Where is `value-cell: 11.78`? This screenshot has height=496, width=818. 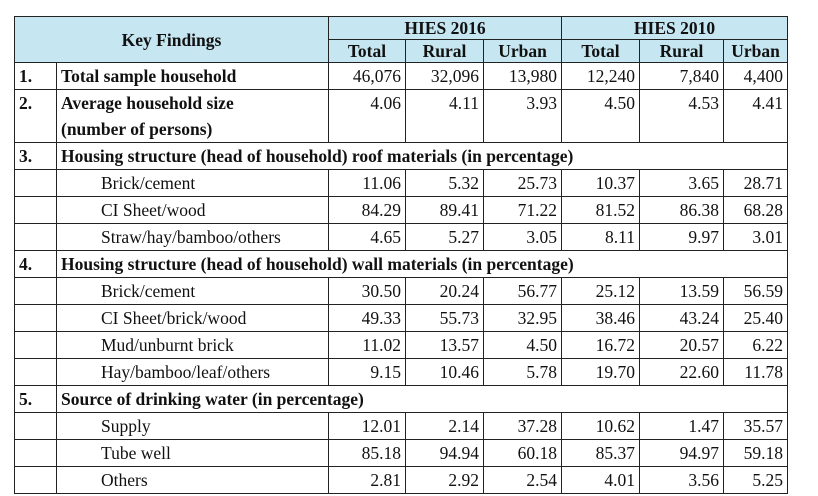
value-cell: 11.78 is located at coordinates (755, 372).